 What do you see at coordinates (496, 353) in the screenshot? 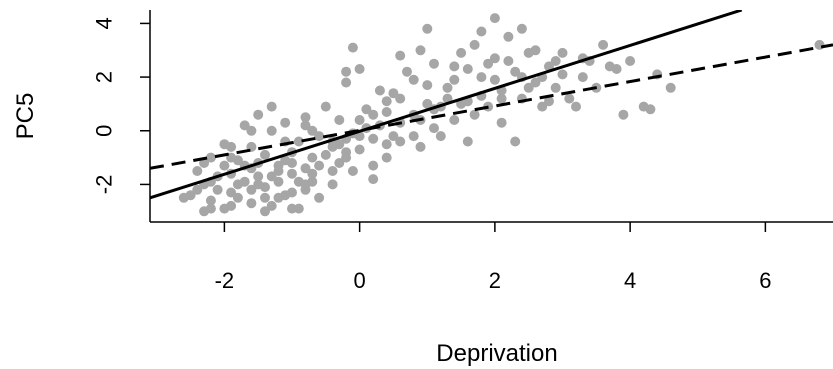
I see `x-axis-title: Deprivation` at bounding box center [496, 353].